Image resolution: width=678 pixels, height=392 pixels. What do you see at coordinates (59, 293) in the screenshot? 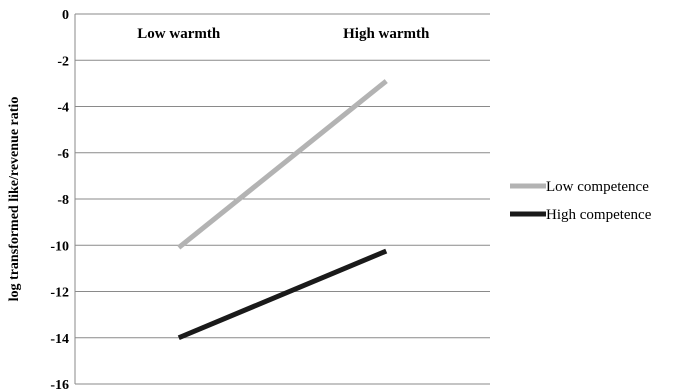
I see `y-tick-label: -12` at bounding box center [59, 293].